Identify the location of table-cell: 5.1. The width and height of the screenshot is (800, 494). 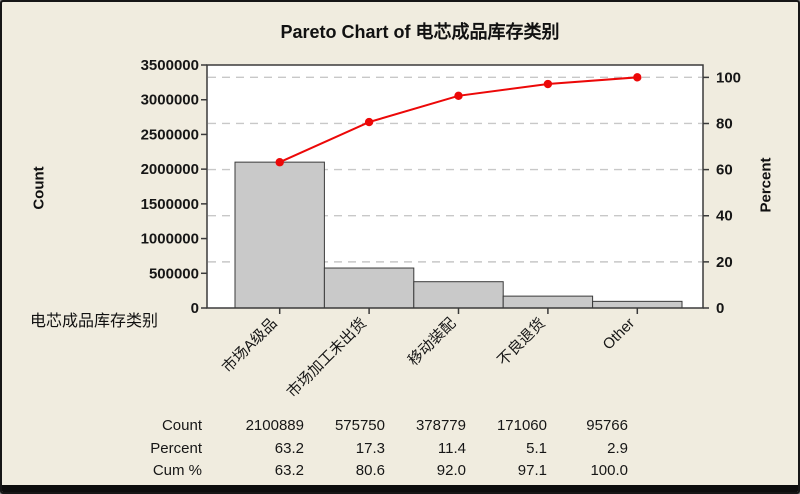
(536, 448).